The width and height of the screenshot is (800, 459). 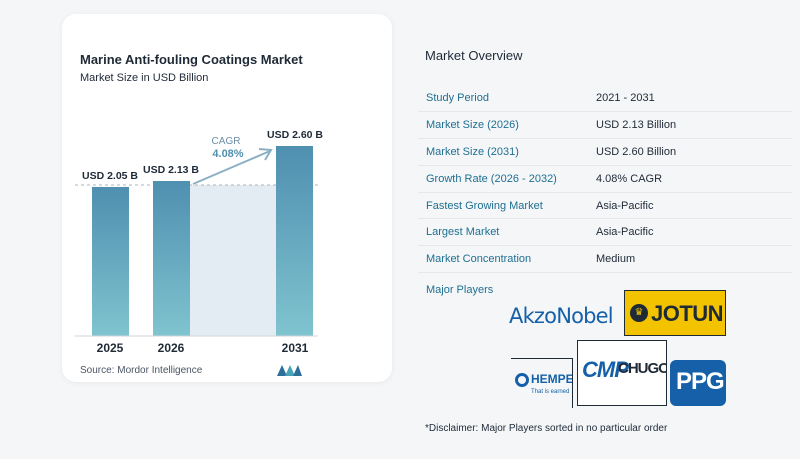 What do you see at coordinates (552, 379) in the screenshot?
I see `hempel-logo-text: HEMPEL` at bounding box center [552, 379].